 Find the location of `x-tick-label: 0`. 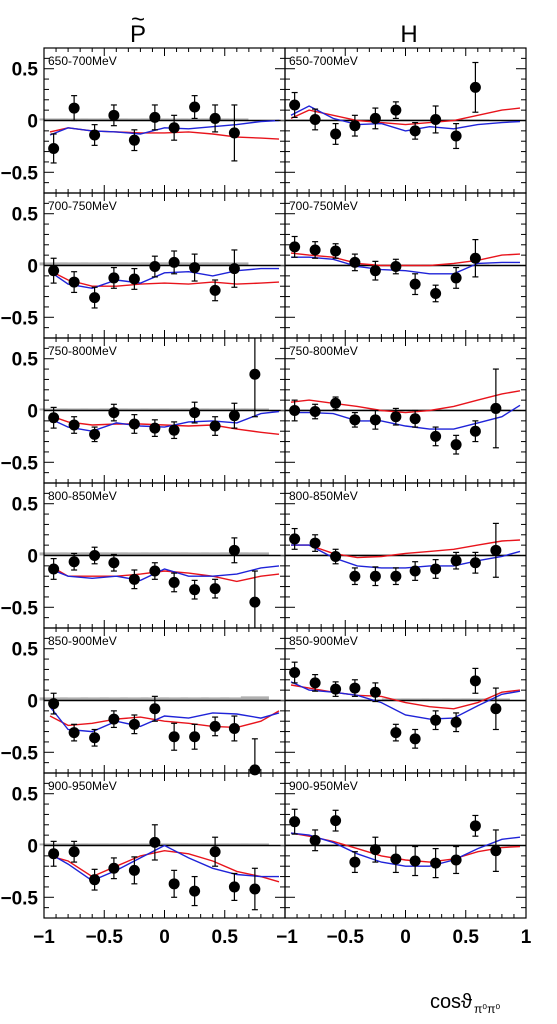

x-tick-label: 0 is located at coordinates (164, 937).